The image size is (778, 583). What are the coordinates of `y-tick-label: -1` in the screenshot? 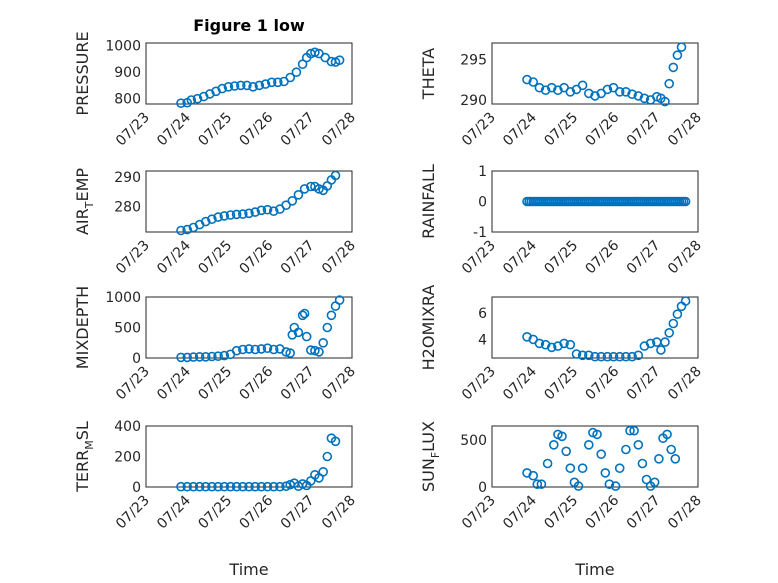 It's located at (480, 233).